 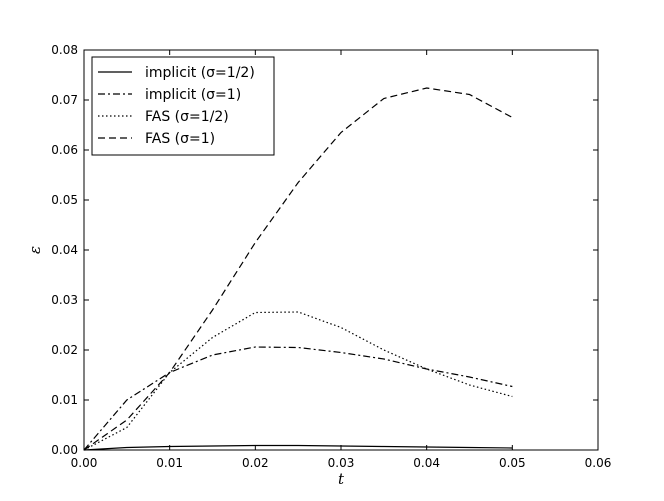 I want to click on x-tick-label: 0.02, so click(x=255, y=463).